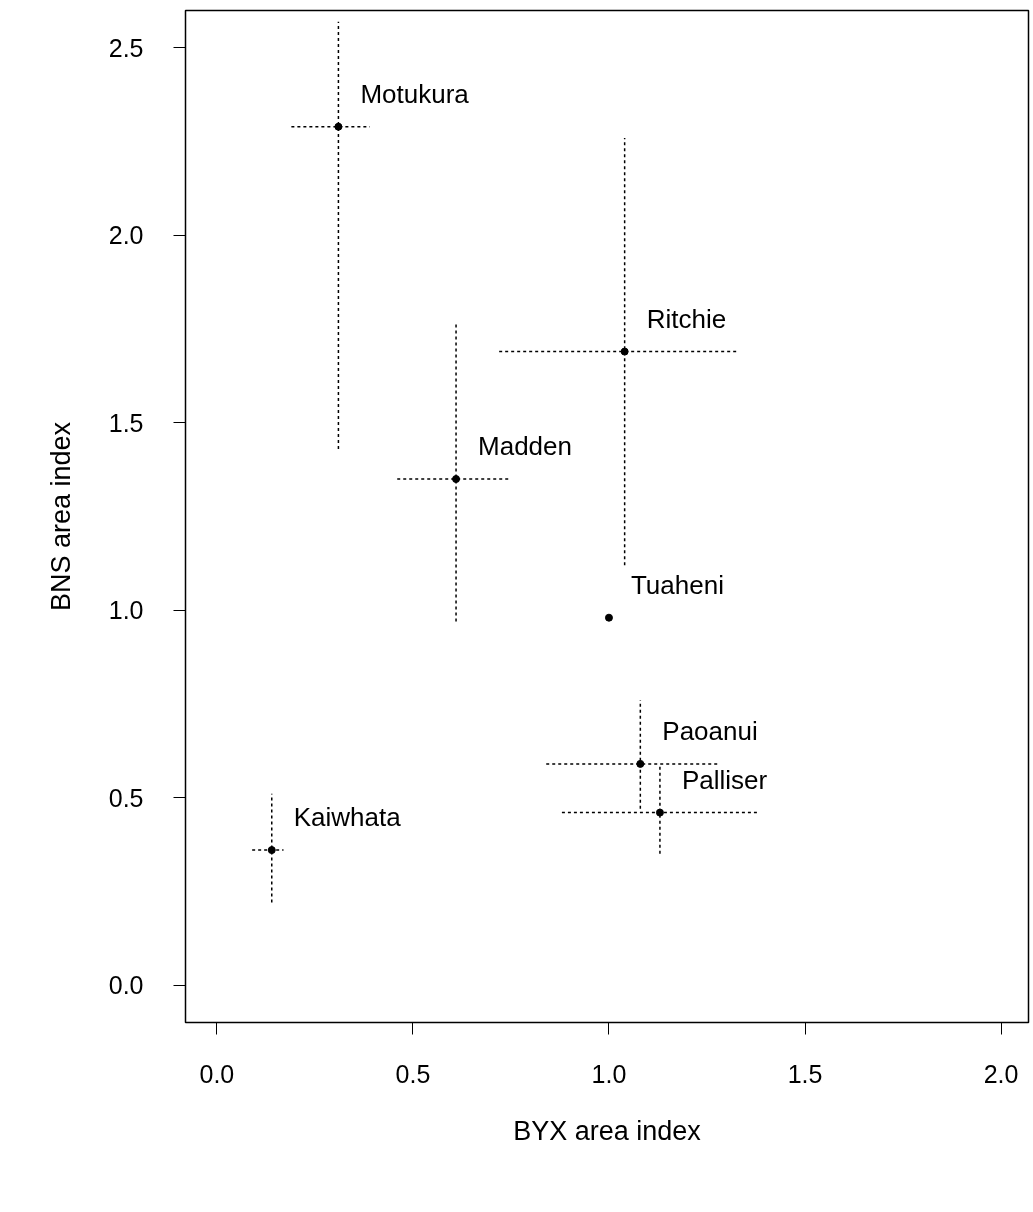 This screenshot has height=1212, width=1033. I want to click on y-tick-label: 1.5, so click(126, 422).